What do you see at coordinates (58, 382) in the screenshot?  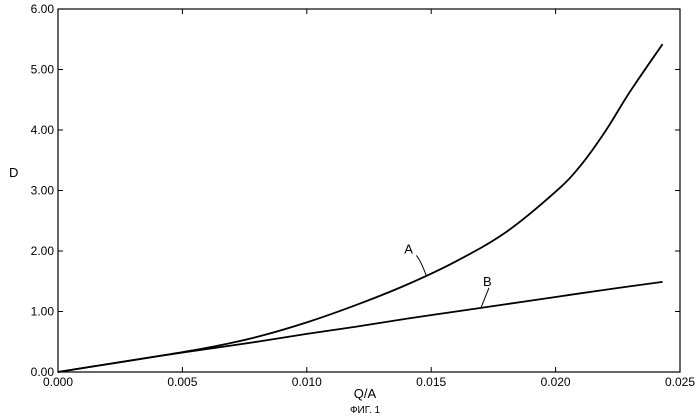 I see `x-tick-label: 0.000` at bounding box center [58, 382].